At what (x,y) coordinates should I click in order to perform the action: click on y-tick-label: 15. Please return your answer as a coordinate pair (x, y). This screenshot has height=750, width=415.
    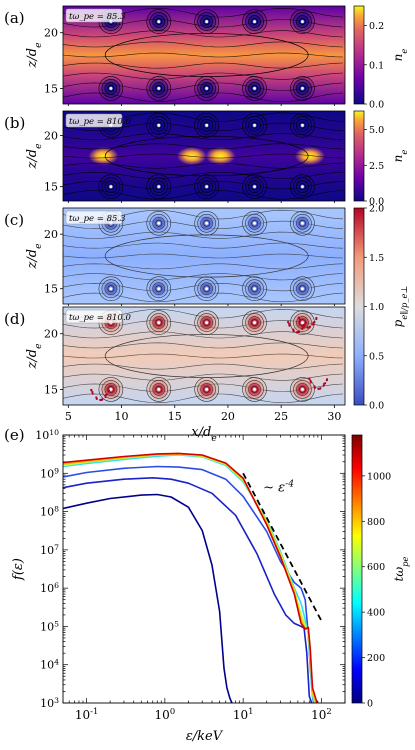
    Looking at the image, I should click on (51, 187).